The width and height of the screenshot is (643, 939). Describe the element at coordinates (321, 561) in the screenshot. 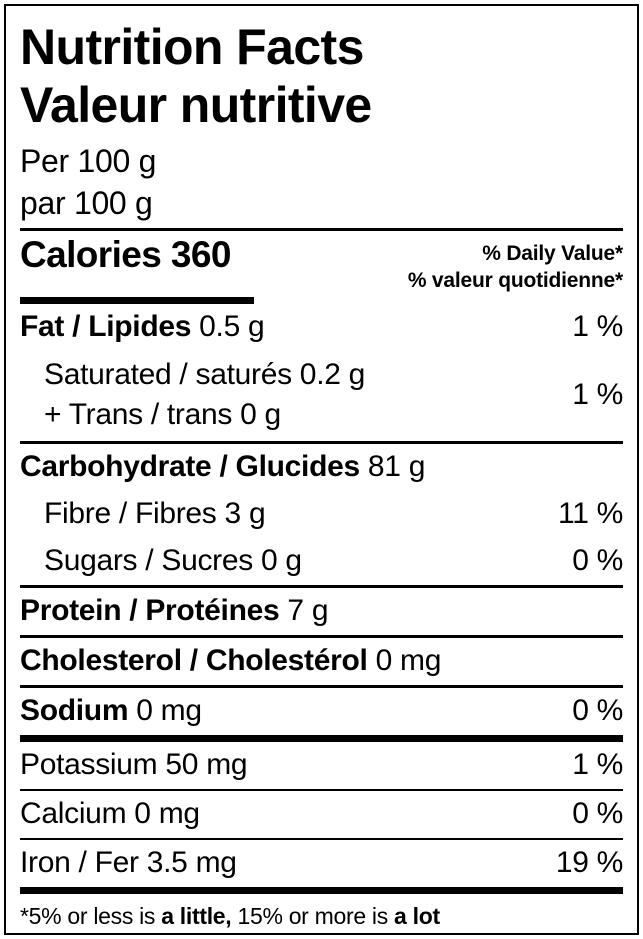

I see `row-sugars: Sugars / Sucres 0 g 0 %` at that location.